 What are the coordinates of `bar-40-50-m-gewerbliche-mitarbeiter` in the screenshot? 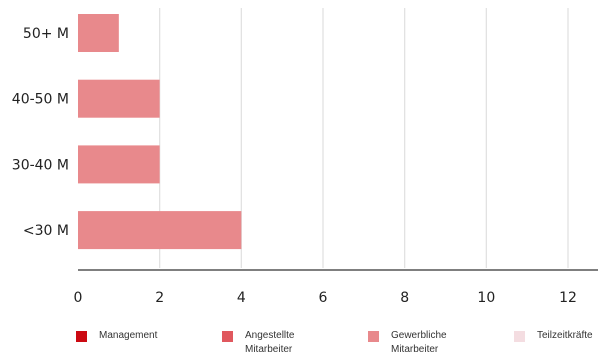 It's located at (119, 98).